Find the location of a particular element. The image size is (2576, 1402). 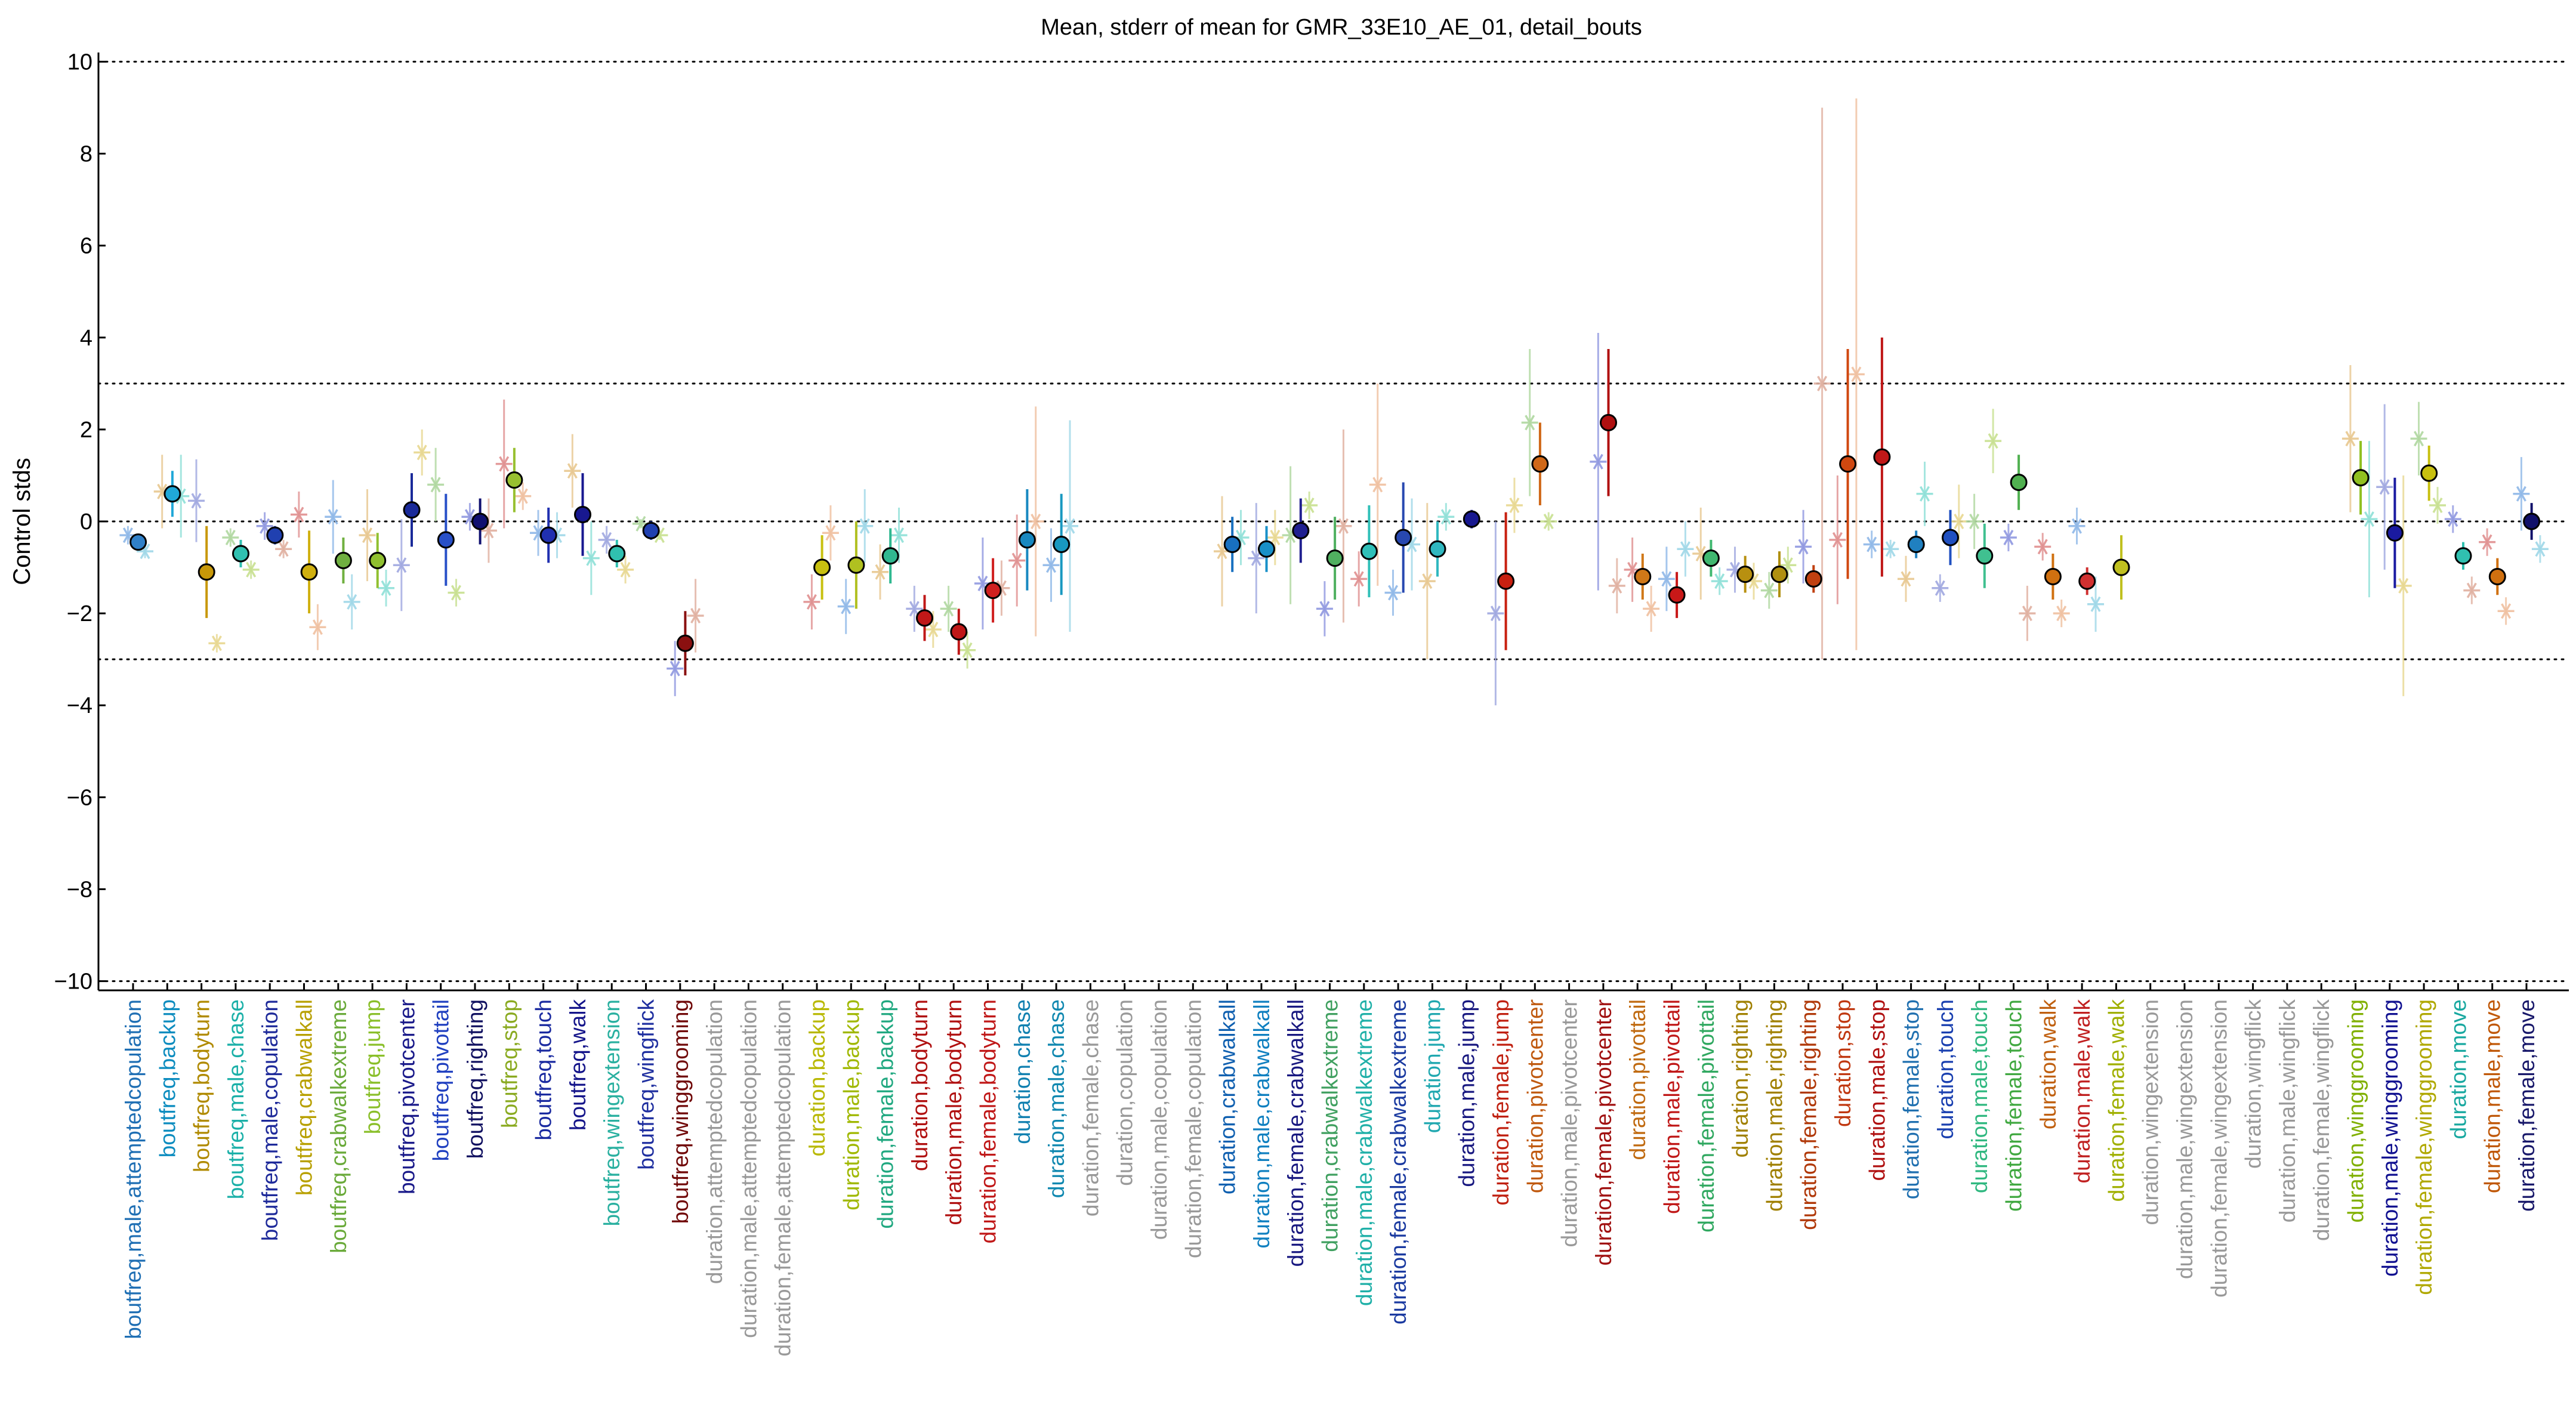

x-tick-label: duration,female,move is located at coordinates (2527, 1105).